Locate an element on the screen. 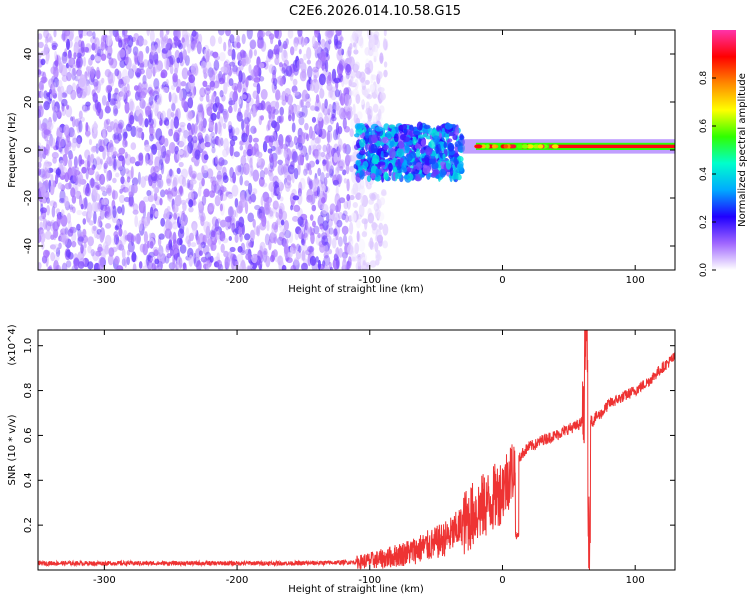 This screenshot has width=750, height=604. x-tick-label: -200 is located at coordinates (237, 580).